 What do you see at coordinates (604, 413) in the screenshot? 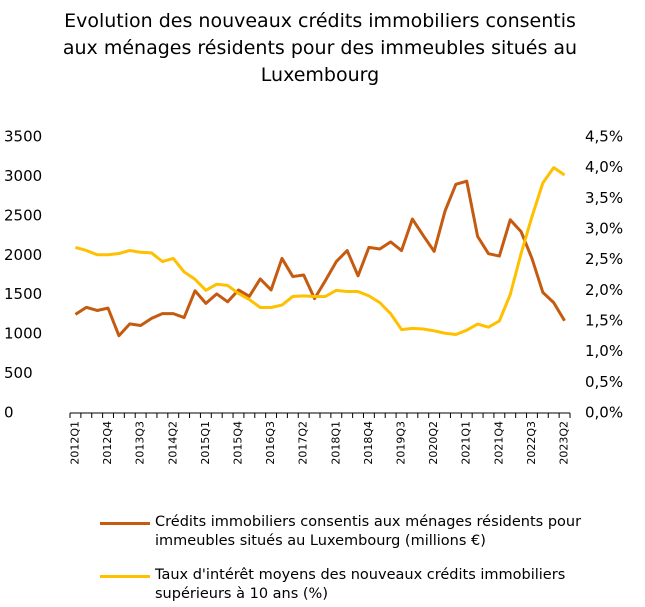
I see `y2-tick-label: 0,0%` at bounding box center [604, 413].